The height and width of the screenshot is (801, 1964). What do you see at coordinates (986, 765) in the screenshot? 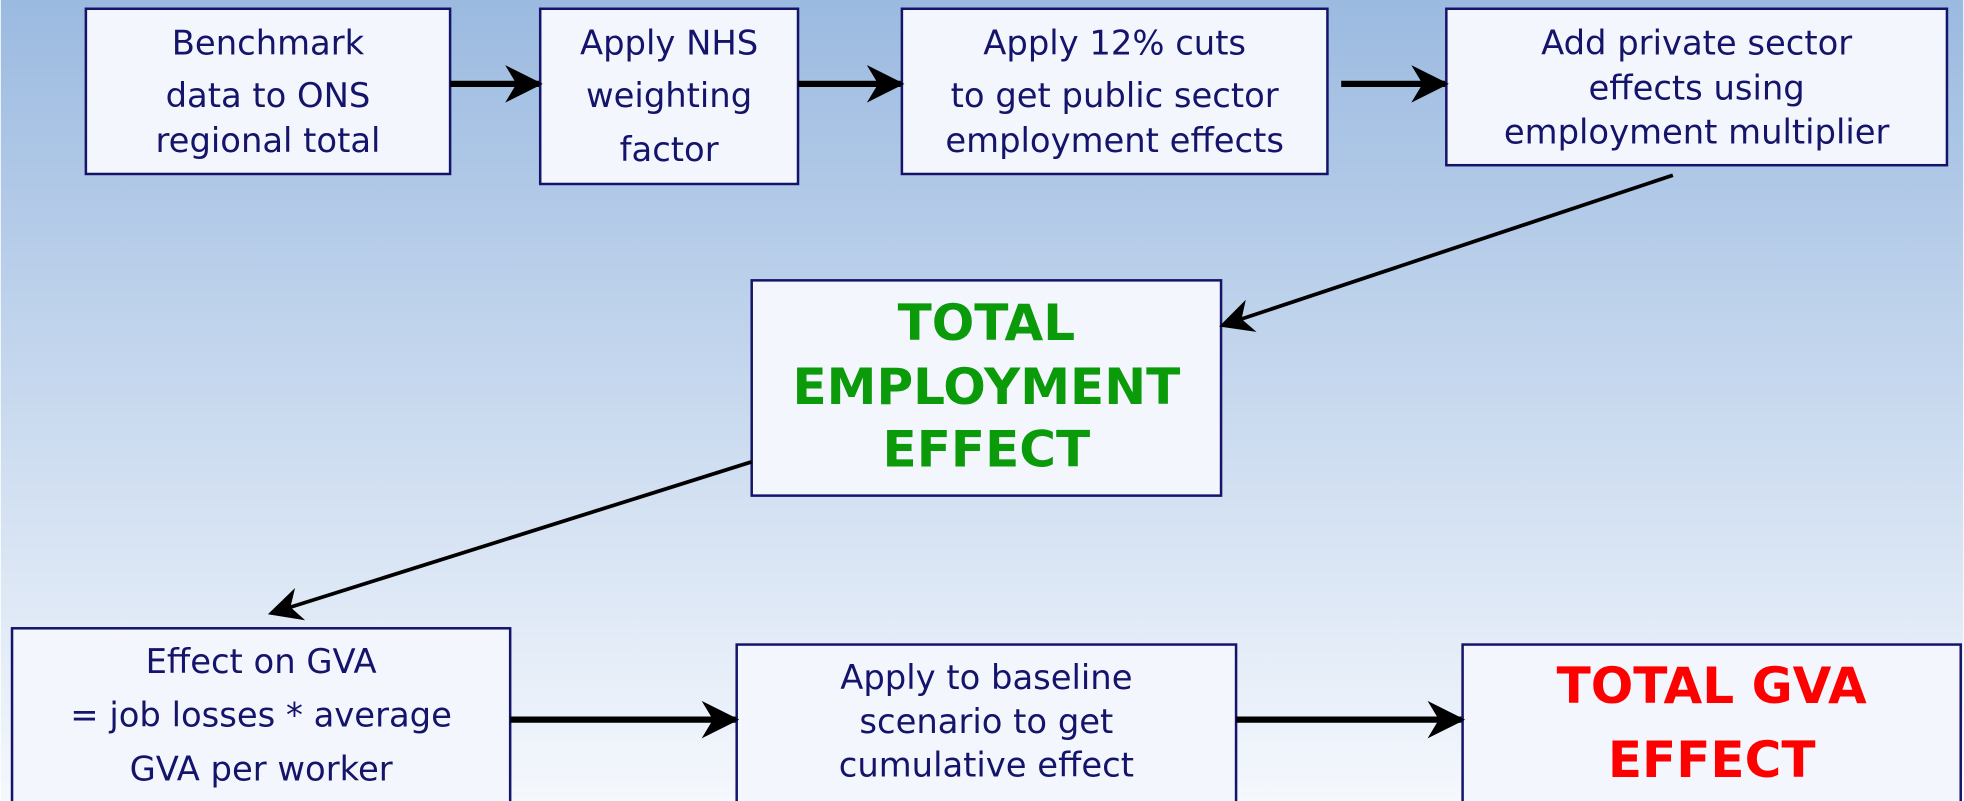
I see `node-label: cumulative effect` at bounding box center [986, 765].